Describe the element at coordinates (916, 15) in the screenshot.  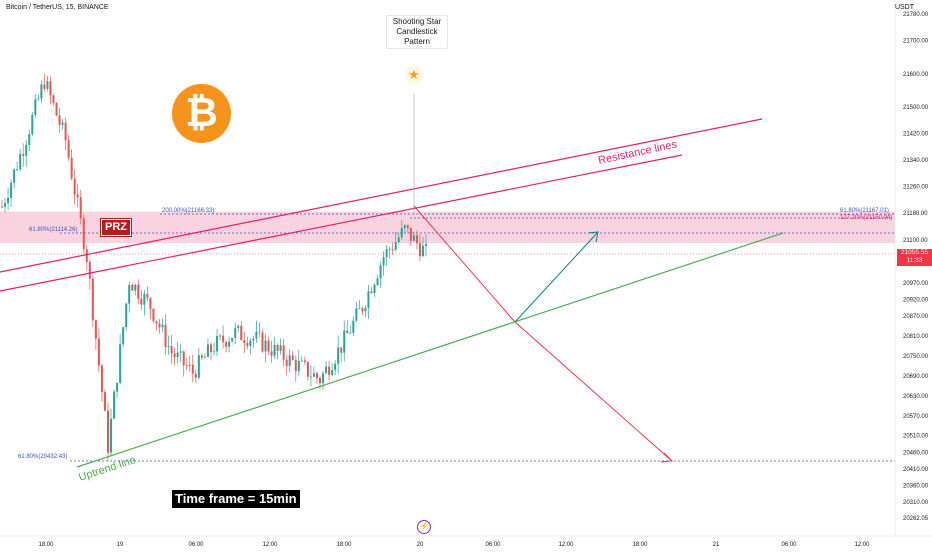
I see `price-tick-0: 21780.00` at that location.